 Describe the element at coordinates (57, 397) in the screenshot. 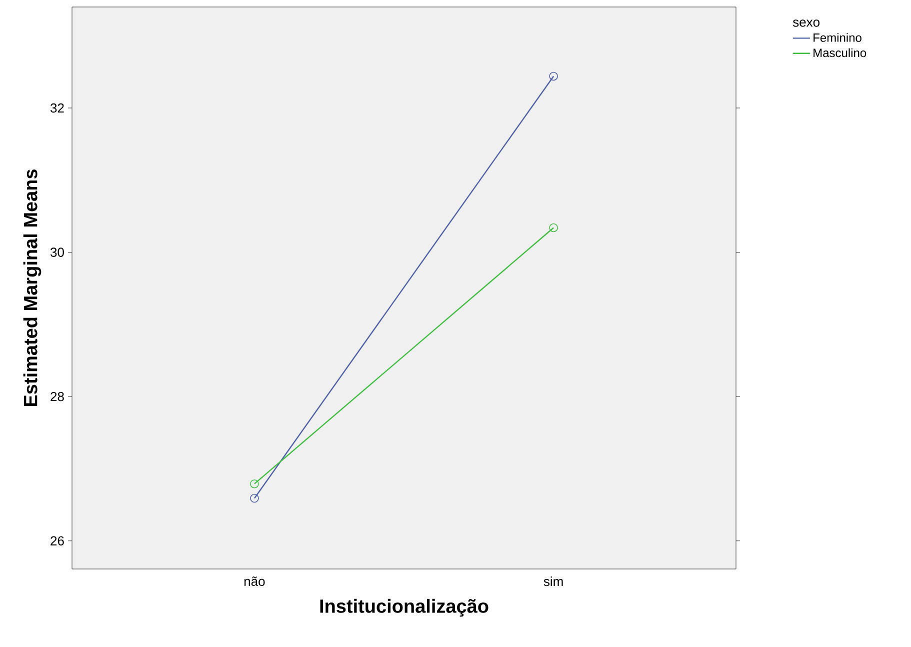

I see `y-tick-label: 28` at that location.